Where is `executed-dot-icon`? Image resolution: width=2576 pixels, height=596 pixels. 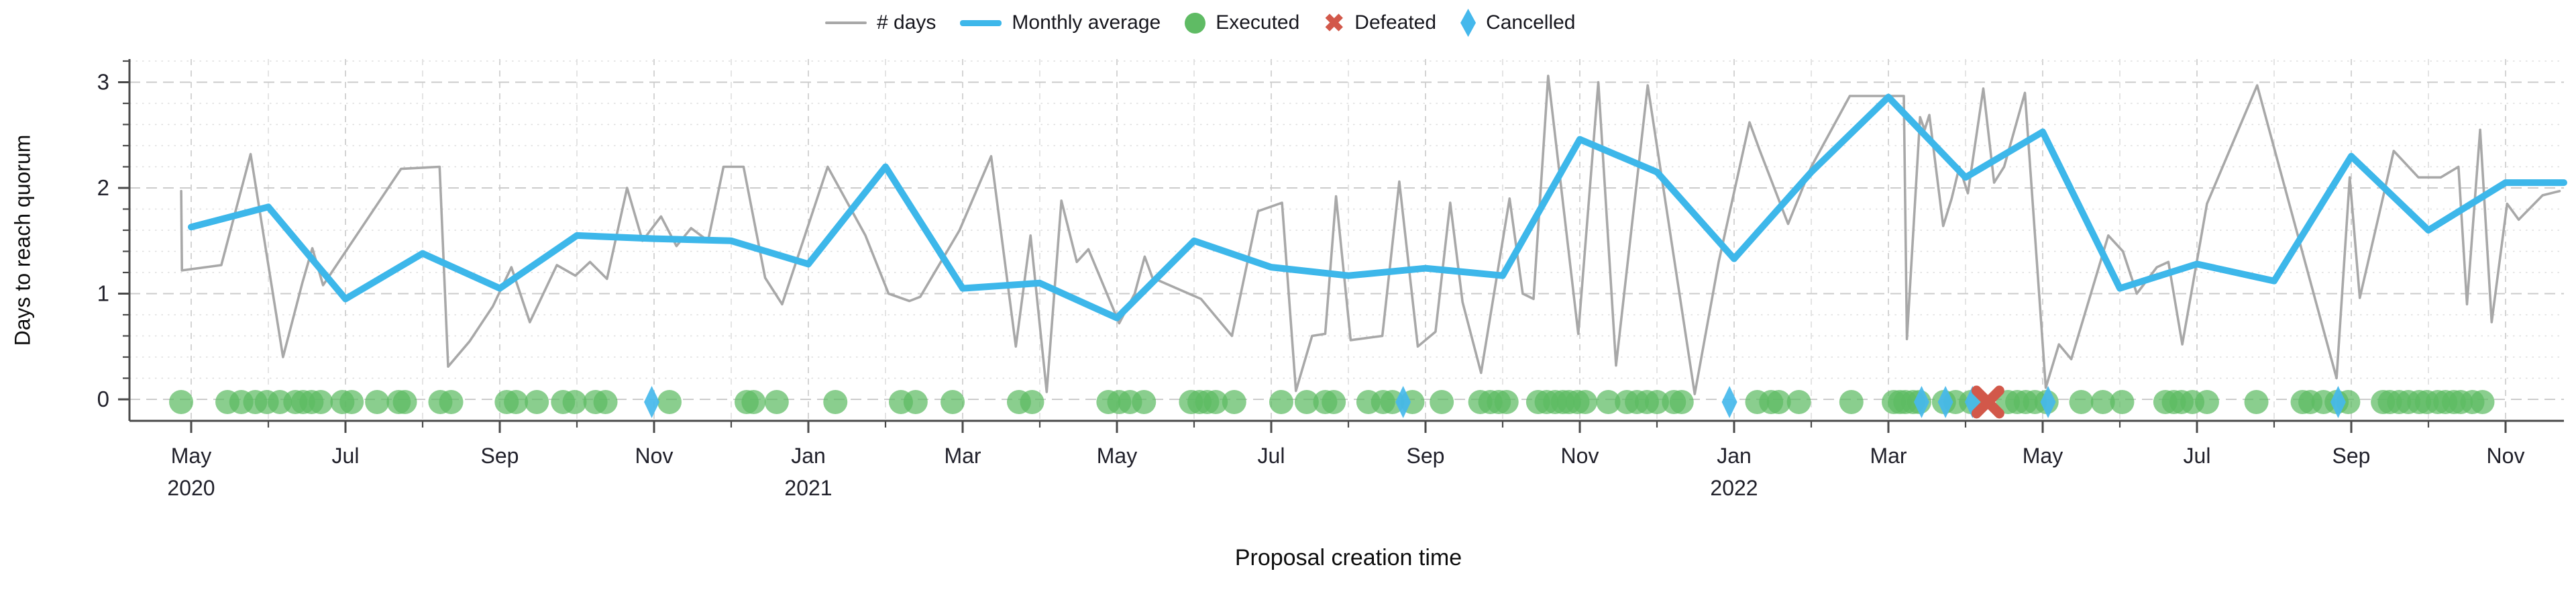
executed-dot-icon is located at coordinates (1195, 23).